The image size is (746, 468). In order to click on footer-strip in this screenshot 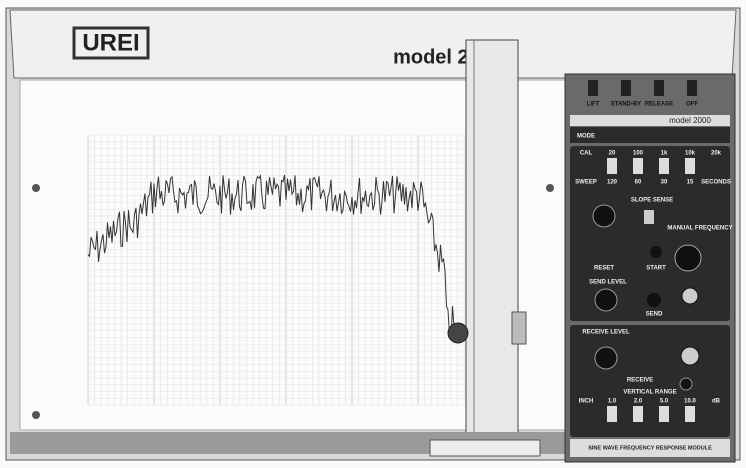, I will do `click(650, 448)`.